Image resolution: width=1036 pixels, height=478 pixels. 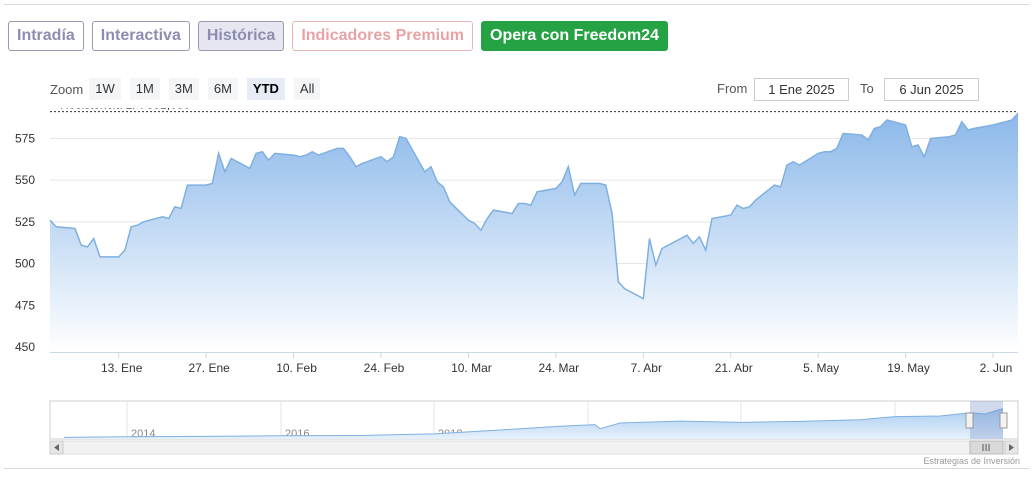 I want to click on zoom-button-1m: 1M, so click(x=144, y=89).